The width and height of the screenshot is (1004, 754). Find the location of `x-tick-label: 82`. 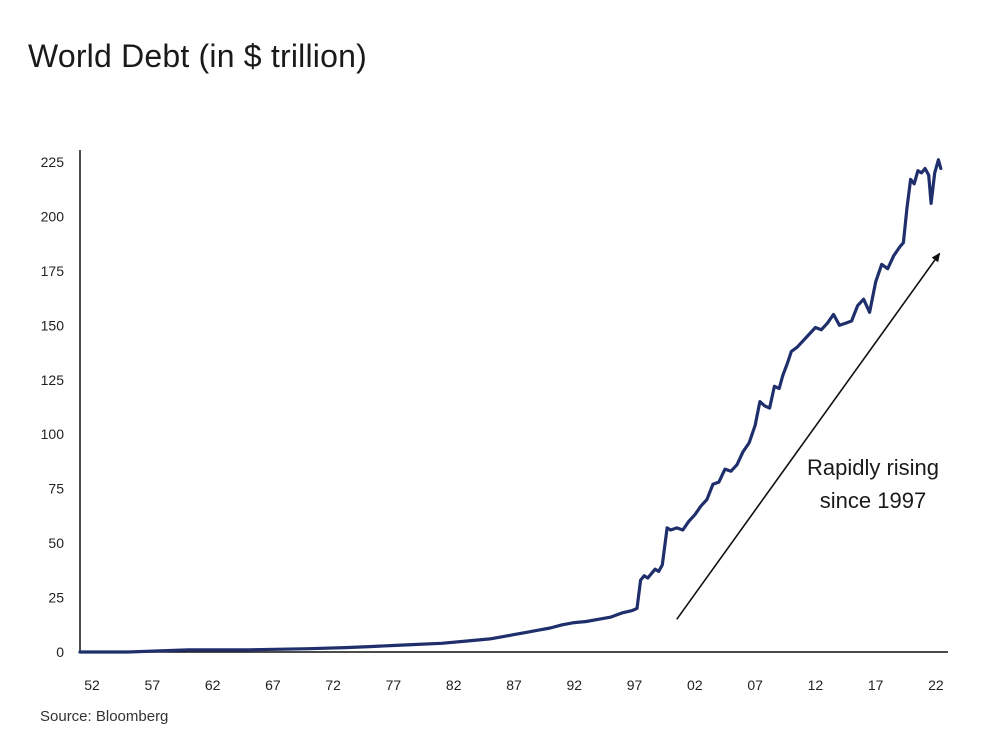

x-tick-label: 82 is located at coordinates (454, 685).